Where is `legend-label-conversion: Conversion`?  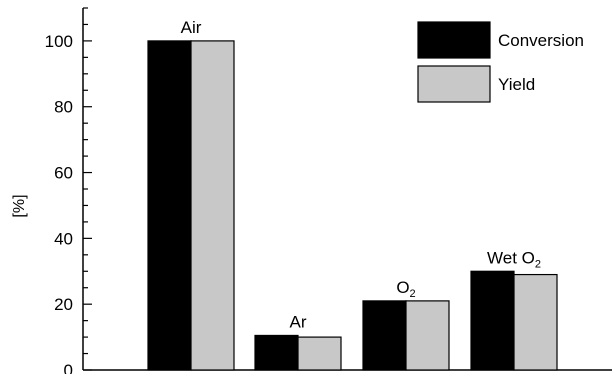 legend-label-conversion: Conversion is located at coordinates (541, 40).